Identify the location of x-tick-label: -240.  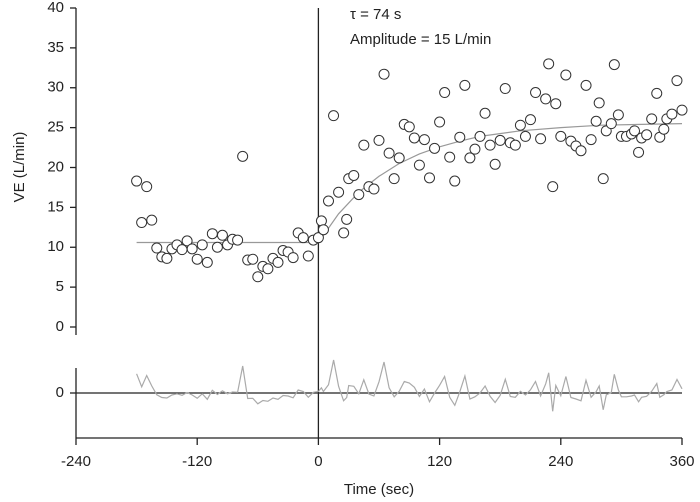
(76, 461).